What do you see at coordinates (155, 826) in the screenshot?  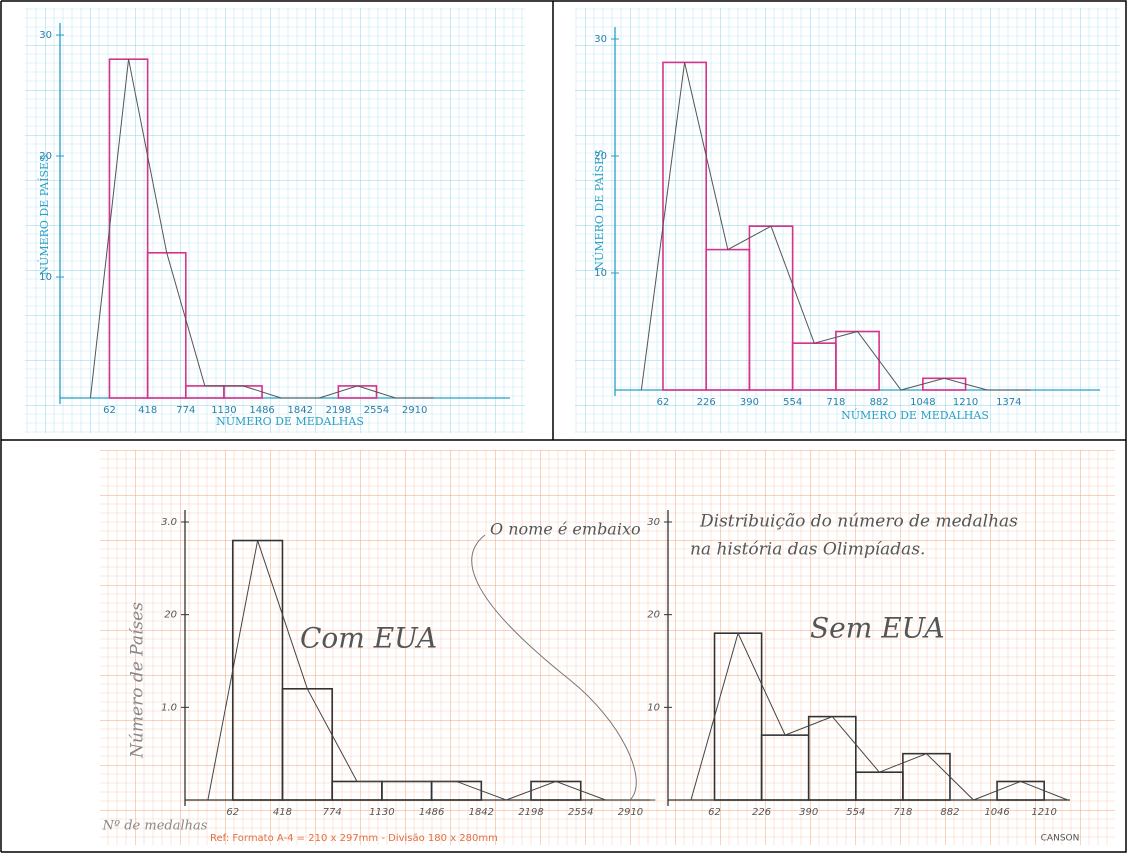 I see `x-axis-label: Nº de medalhas` at bounding box center [155, 826].